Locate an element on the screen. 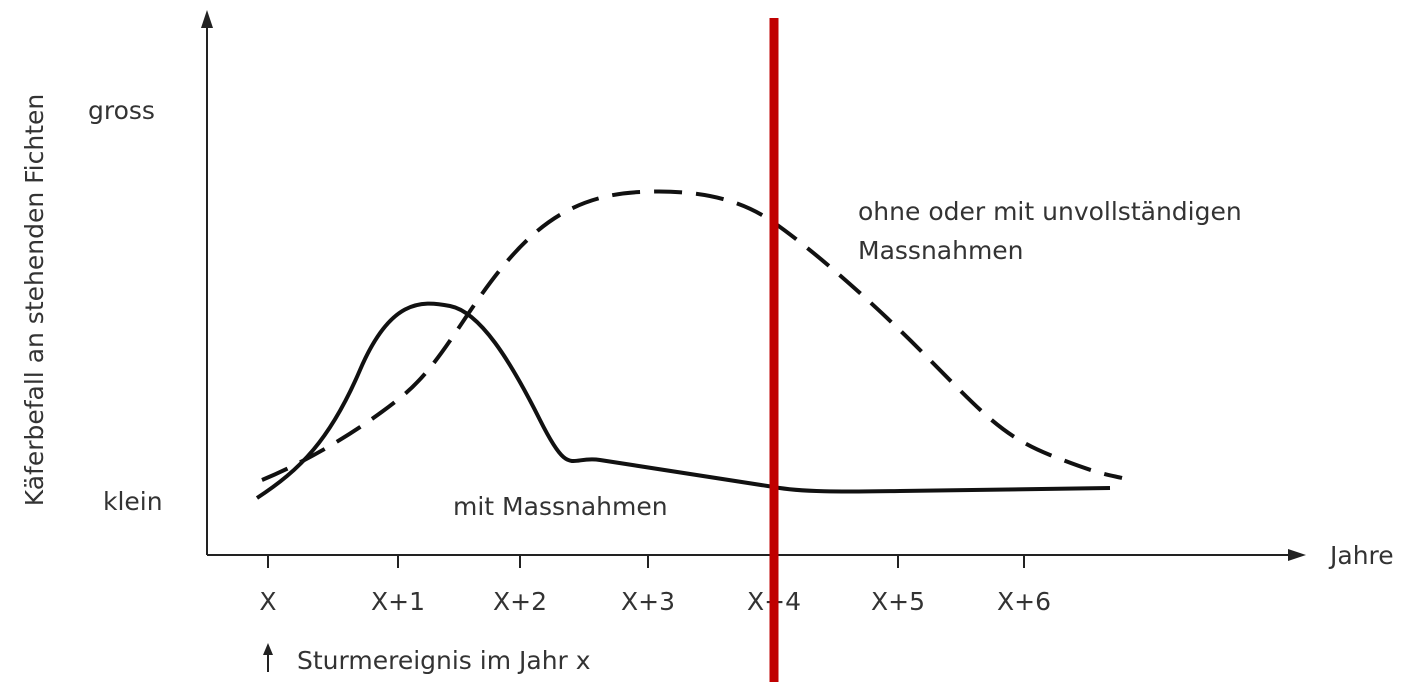 The width and height of the screenshot is (1408, 682). y-low-label: klein is located at coordinates (133, 501).